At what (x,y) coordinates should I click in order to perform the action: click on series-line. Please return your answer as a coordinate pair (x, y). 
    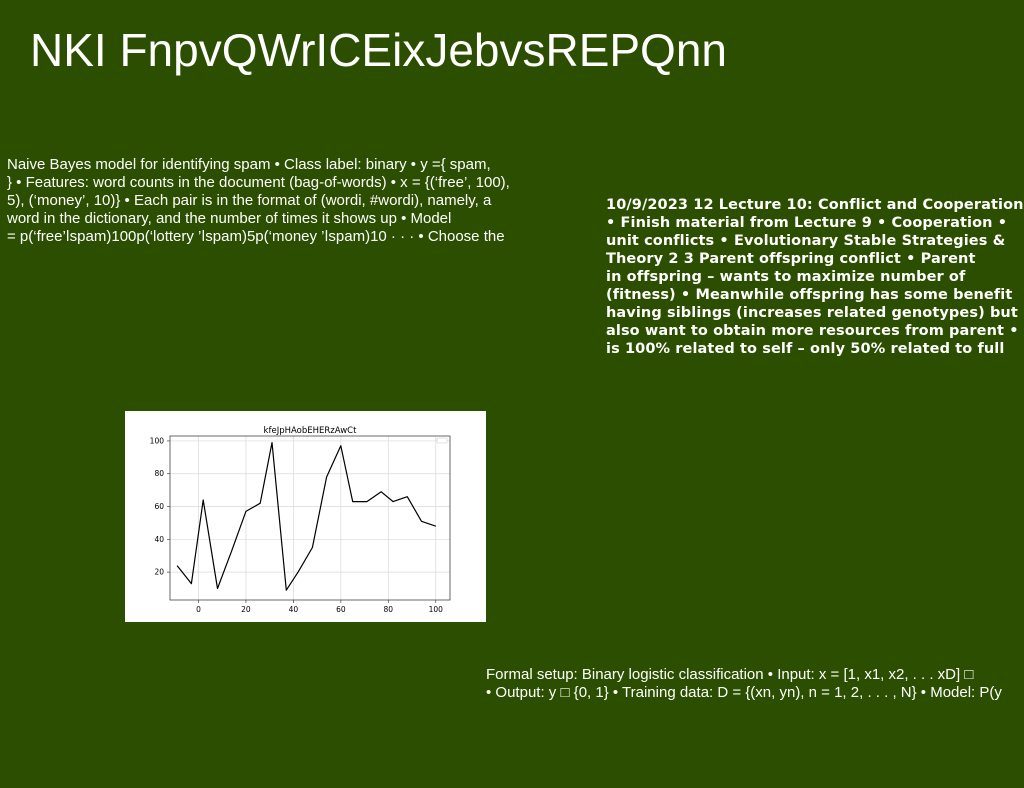
    Looking at the image, I should click on (306, 516).